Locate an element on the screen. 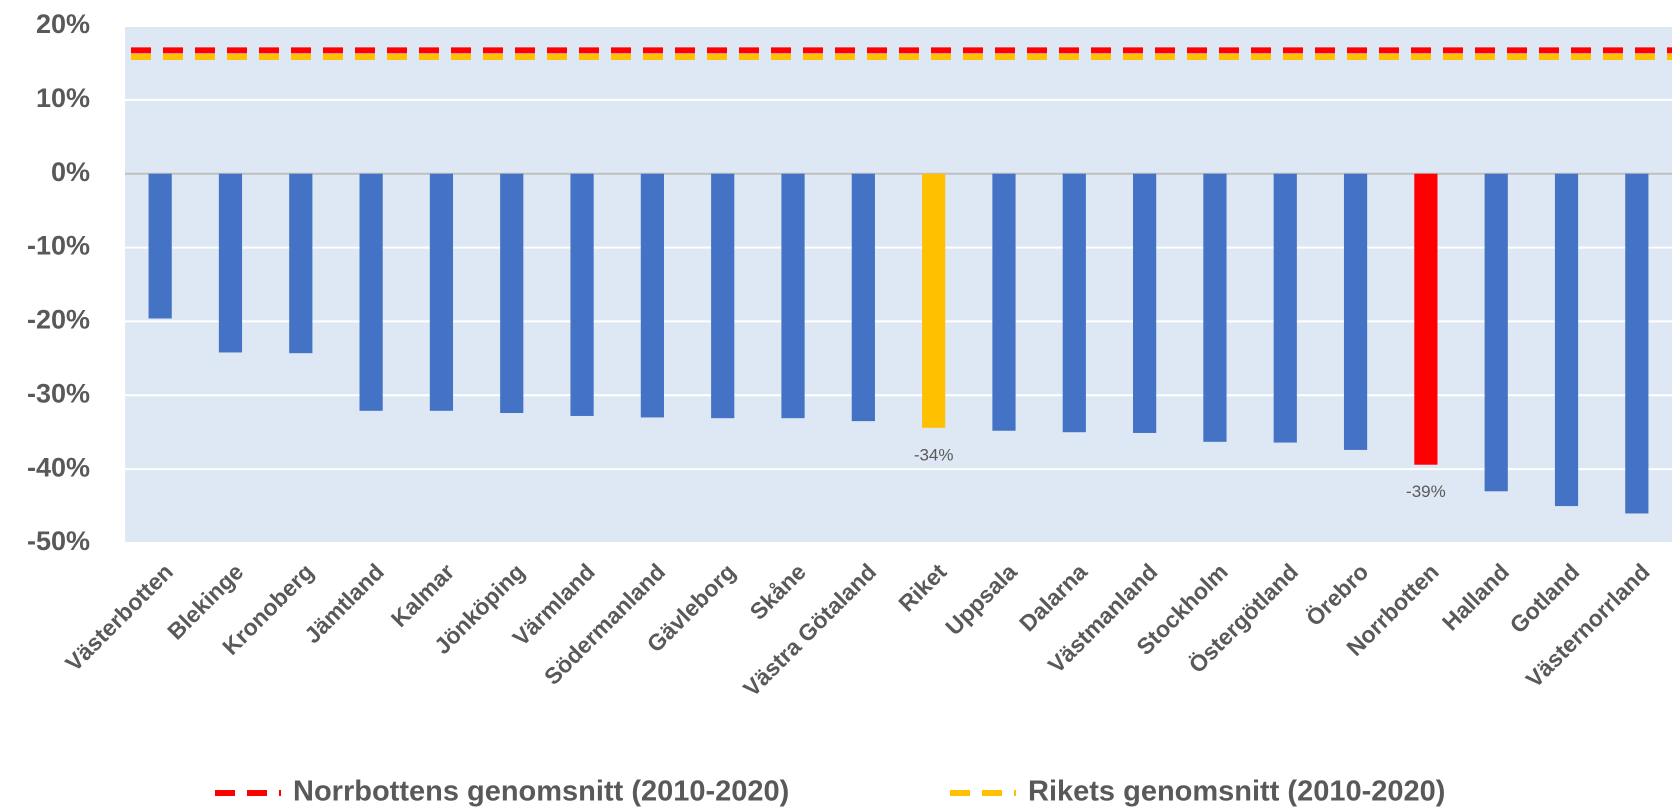 The height and width of the screenshot is (812, 1678). legend-label: Norrbottens genomsnitt (2010-2020) is located at coordinates (541, 792).